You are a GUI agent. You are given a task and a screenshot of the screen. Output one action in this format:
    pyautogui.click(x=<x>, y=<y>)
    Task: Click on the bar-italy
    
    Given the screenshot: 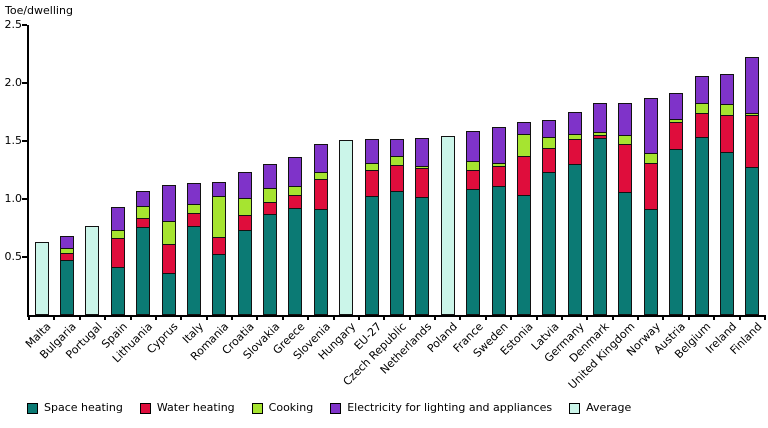 What is the action you would take?
    pyautogui.click(x=193, y=249)
    